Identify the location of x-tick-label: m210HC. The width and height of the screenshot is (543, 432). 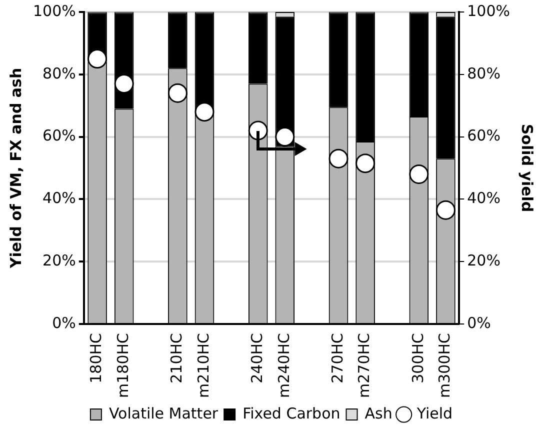
(203, 365).